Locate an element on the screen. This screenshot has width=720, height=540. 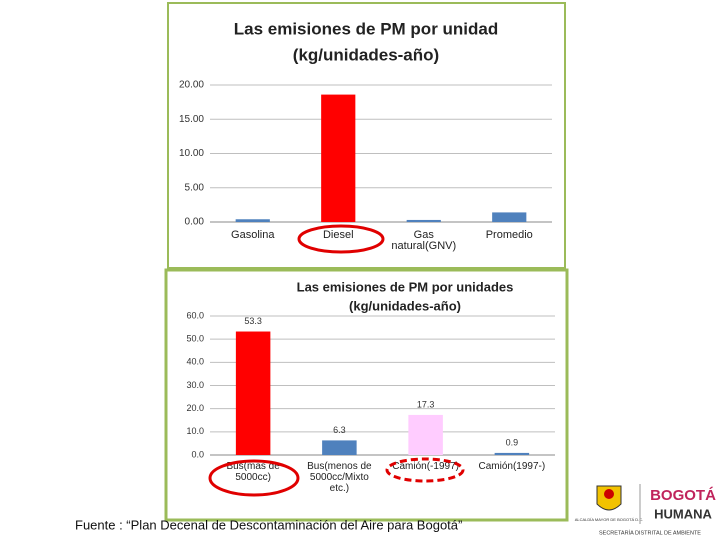
x-tick-label: Camión(-1997) is located at coordinates (425, 466).